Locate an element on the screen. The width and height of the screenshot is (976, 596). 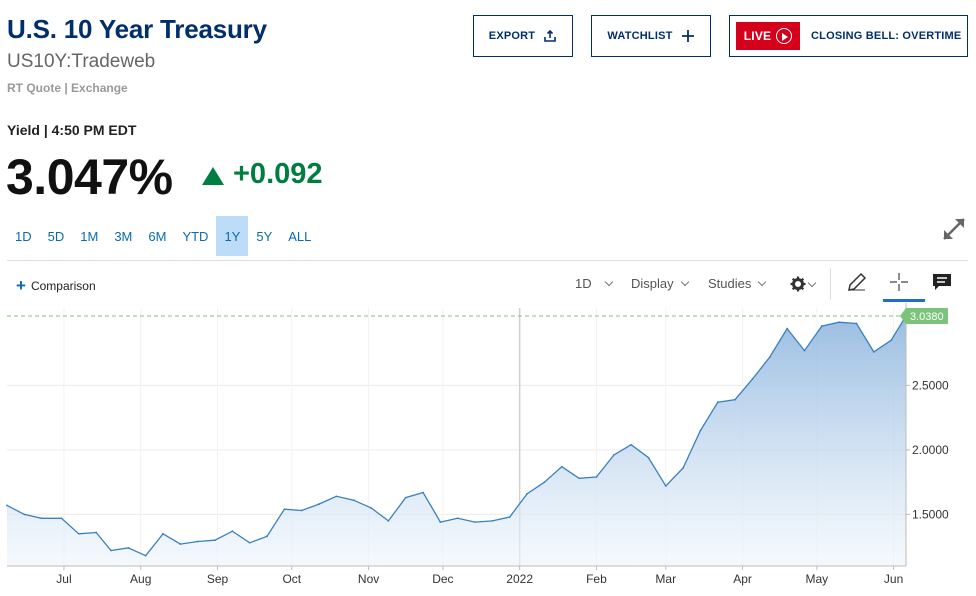
range-5d: 5D is located at coordinates (56, 236).